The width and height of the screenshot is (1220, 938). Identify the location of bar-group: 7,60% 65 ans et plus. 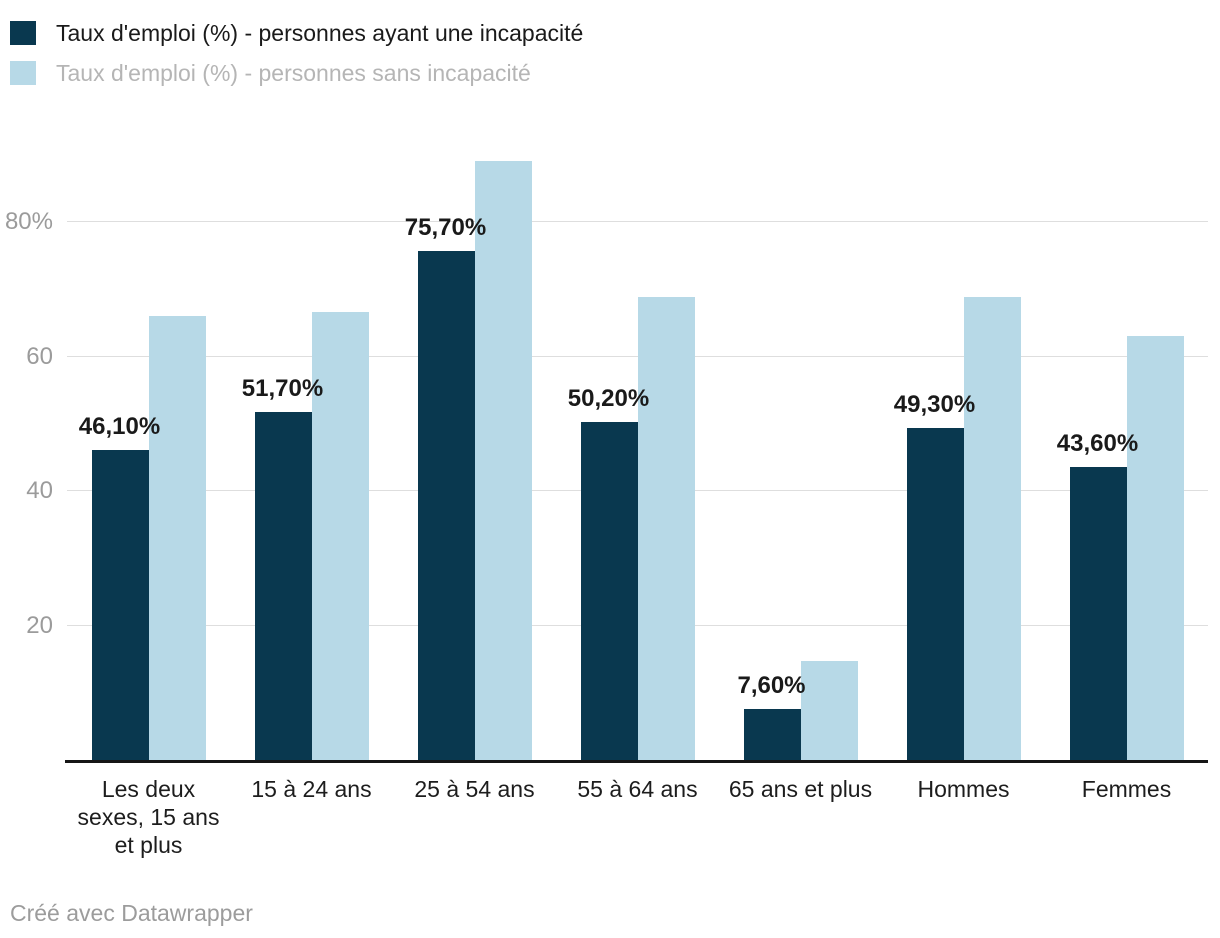
(800, 457).